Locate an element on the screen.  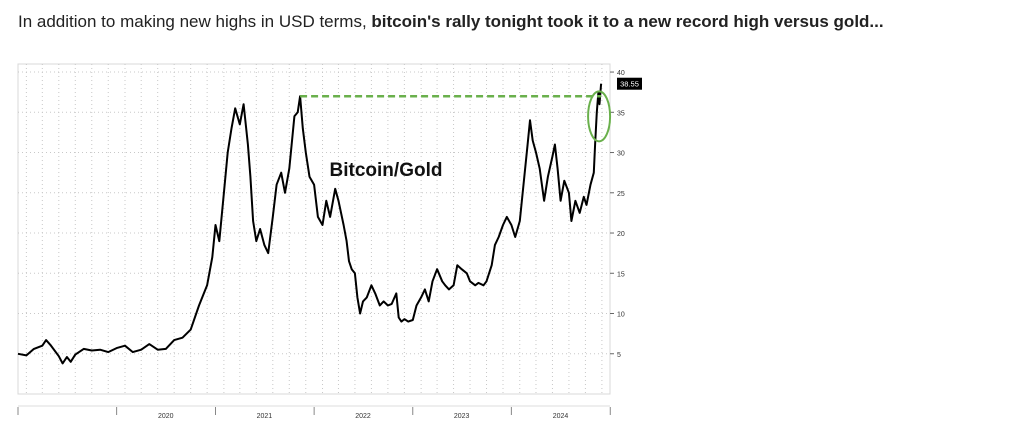
x-tick-label: 2022 is located at coordinates (363, 416).